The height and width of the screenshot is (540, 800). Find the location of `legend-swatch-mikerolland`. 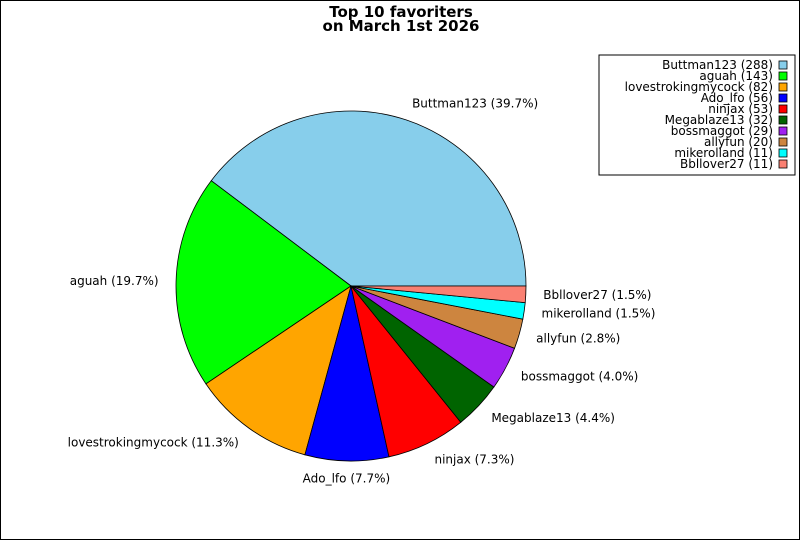

legend-swatch-mikerolland is located at coordinates (783, 153).